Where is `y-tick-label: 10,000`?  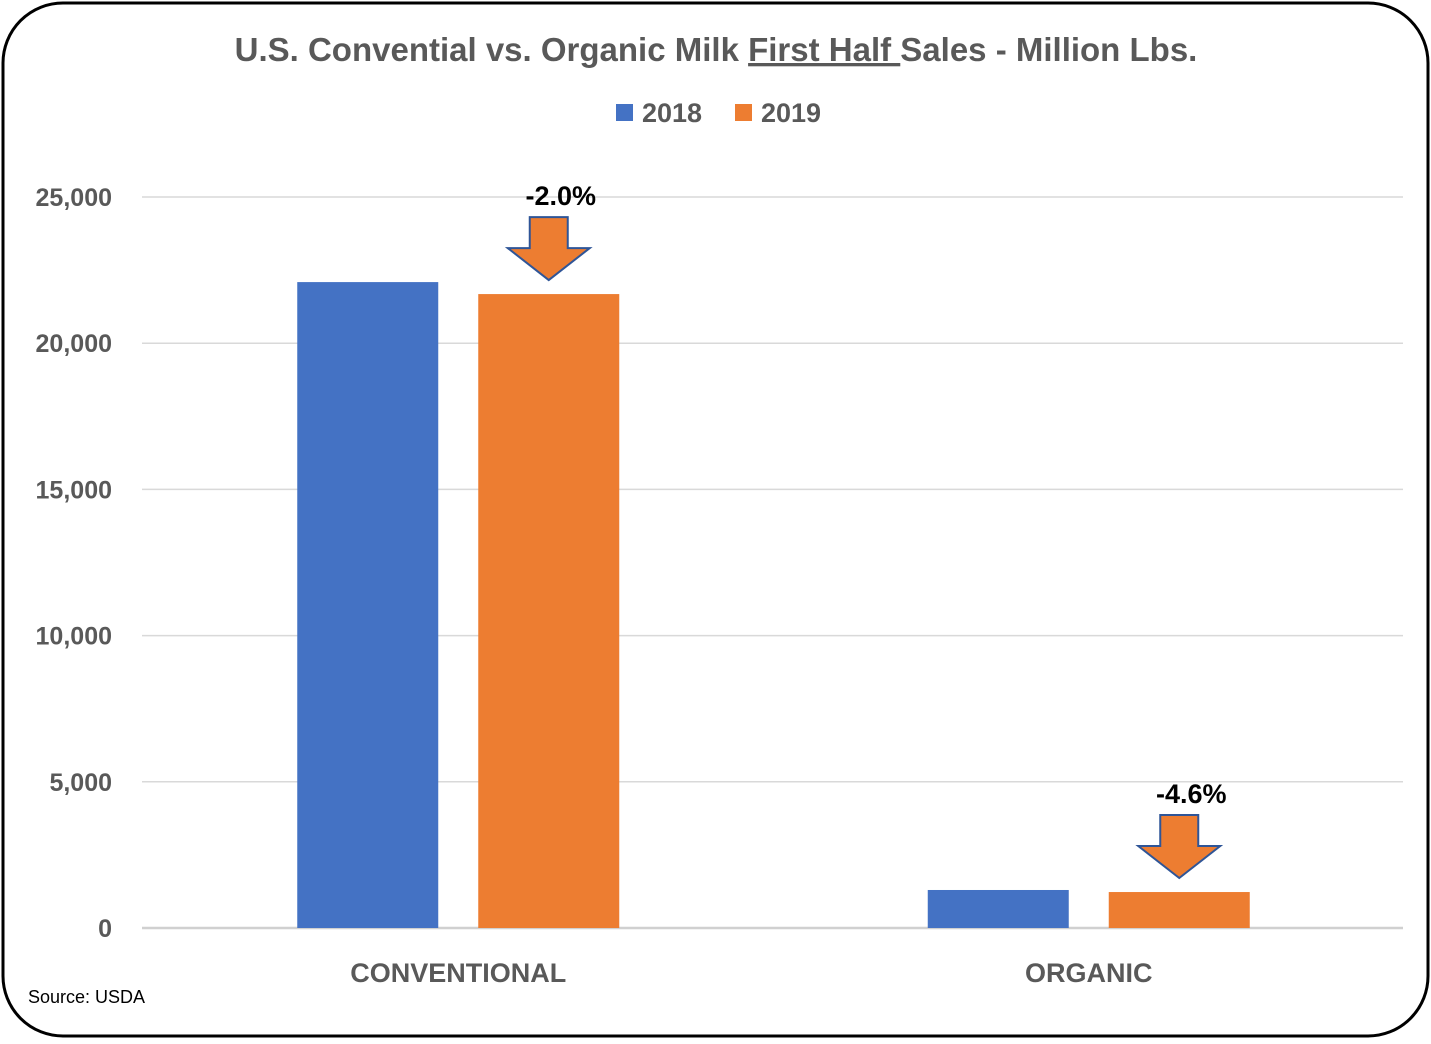
y-tick-label: 10,000 is located at coordinates (74, 637).